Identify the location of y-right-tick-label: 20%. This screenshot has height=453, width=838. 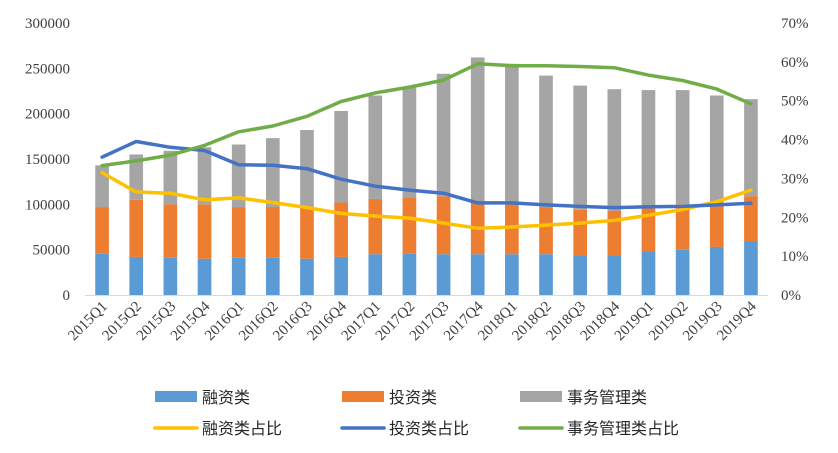
(795, 218).